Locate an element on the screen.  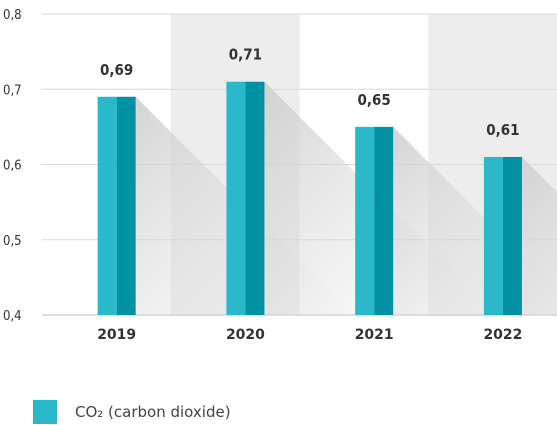
x-category-label: 2021 is located at coordinates (374, 335).